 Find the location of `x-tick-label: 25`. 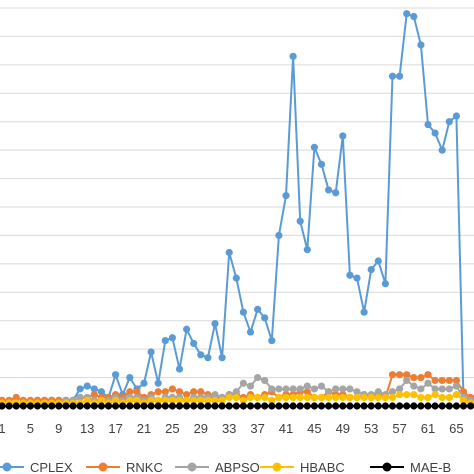

x-tick-label: 25 is located at coordinates (172, 428).